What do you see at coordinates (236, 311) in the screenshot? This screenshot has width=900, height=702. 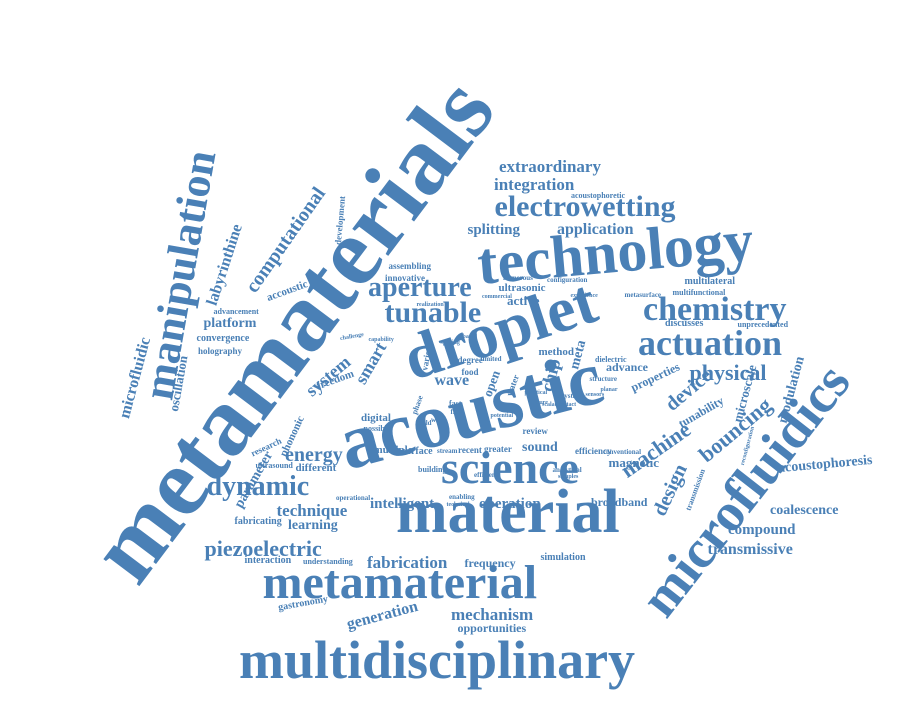 I see `word-advancement: advancement` at bounding box center [236, 311].